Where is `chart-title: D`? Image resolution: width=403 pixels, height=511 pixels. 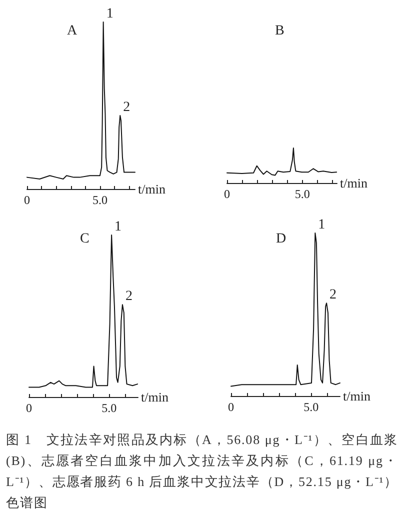 chart-title: D is located at coordinates (281, 239).